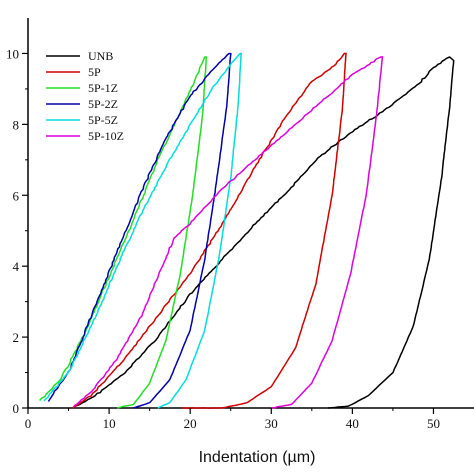 This screenshot has width=474, height=474. I want to click on legend-label-5p-10z: 5P-10Z, so click(106, 136).